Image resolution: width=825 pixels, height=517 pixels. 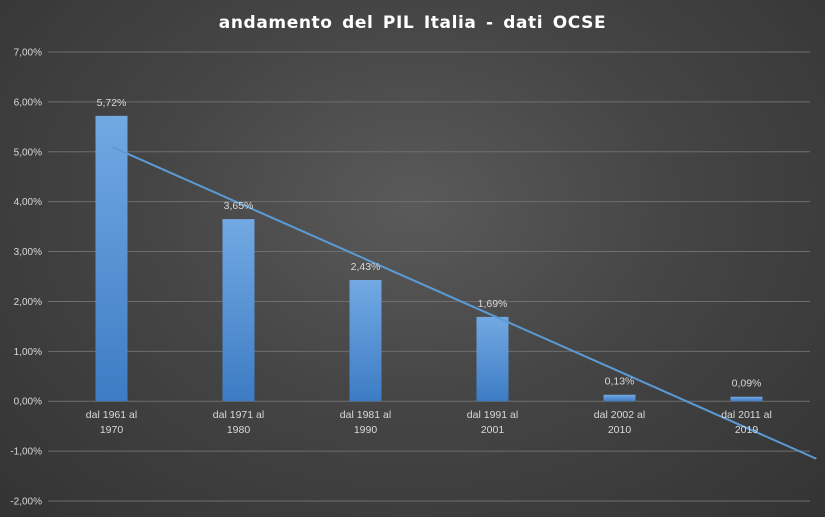 I want to click on x-category-label: dal 2002 al 2010, so click(x=619, y=422).